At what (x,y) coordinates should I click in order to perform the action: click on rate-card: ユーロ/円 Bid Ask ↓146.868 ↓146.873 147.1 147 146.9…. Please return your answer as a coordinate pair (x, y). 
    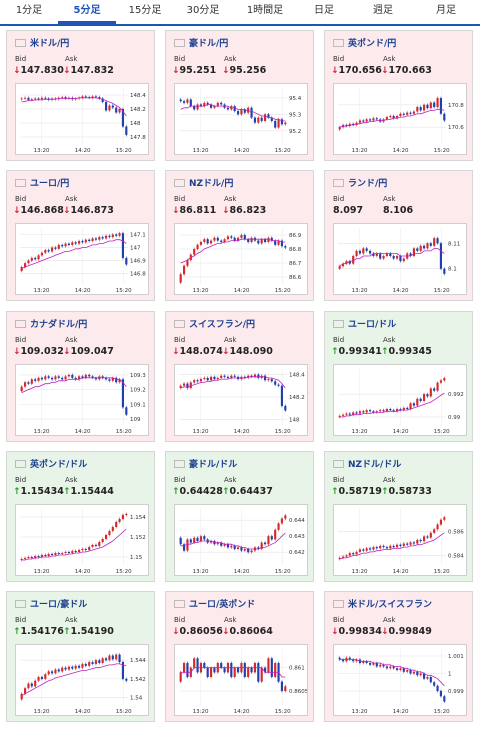
    Looking at the image, I should click on (80, 235).